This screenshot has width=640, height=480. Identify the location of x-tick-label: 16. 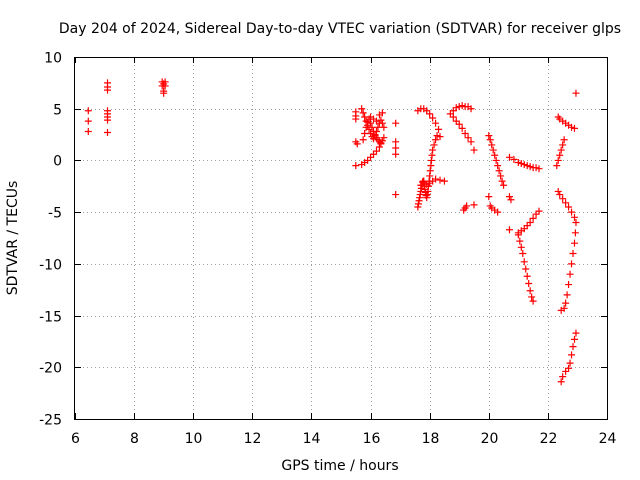
(372, 439).